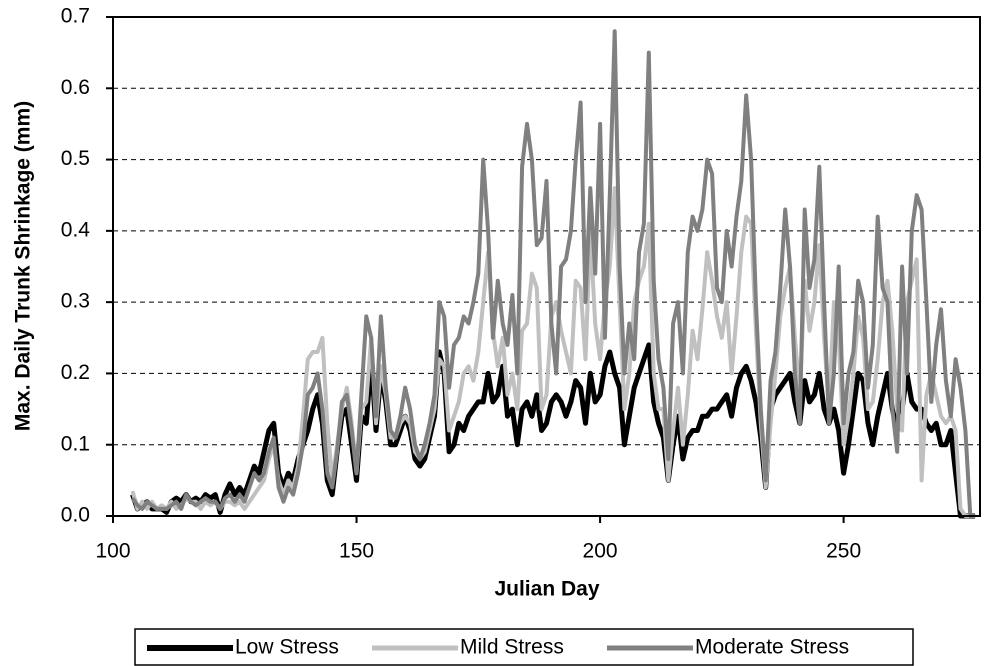  What do you see at coordinates (75, 301) in the screenshot?
I see `y-tick-label: 0.3` at bounding box center [75, 301].